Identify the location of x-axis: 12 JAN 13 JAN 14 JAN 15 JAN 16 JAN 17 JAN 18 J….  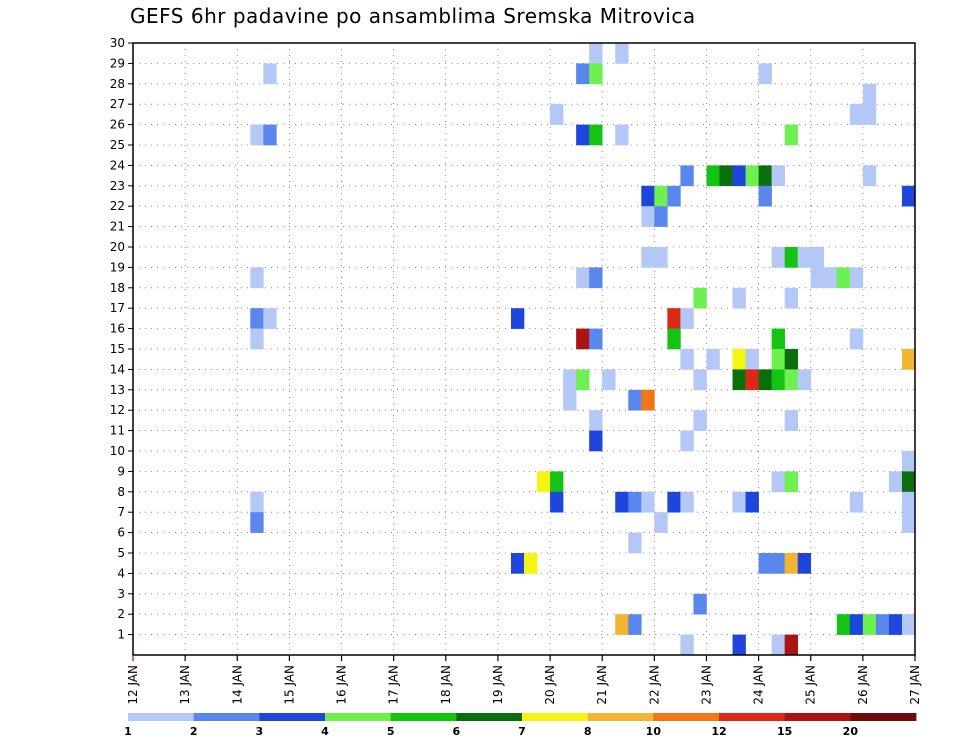
(524, 680).